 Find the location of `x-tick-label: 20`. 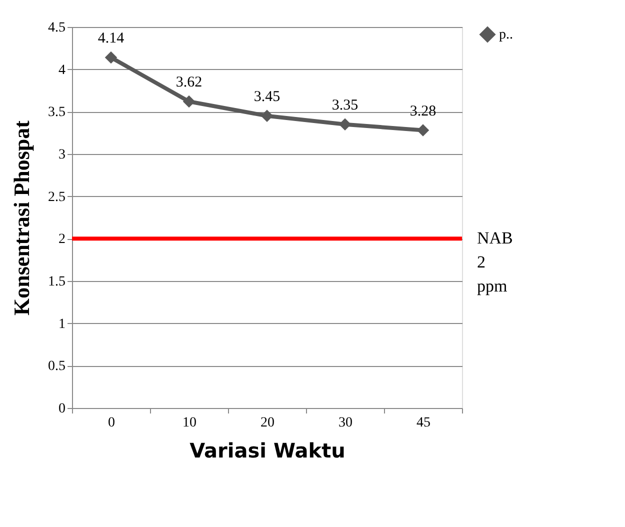

x-tick-label: 20 is located at coordinates (267, 423).